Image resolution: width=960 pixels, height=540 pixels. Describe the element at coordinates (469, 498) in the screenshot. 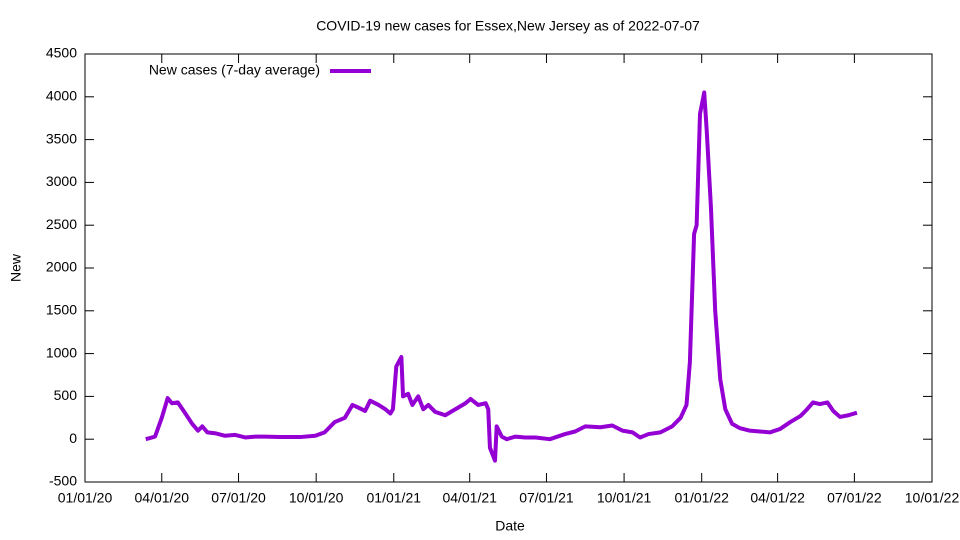

I see `x-tick-label: 04/01/21` at that location.